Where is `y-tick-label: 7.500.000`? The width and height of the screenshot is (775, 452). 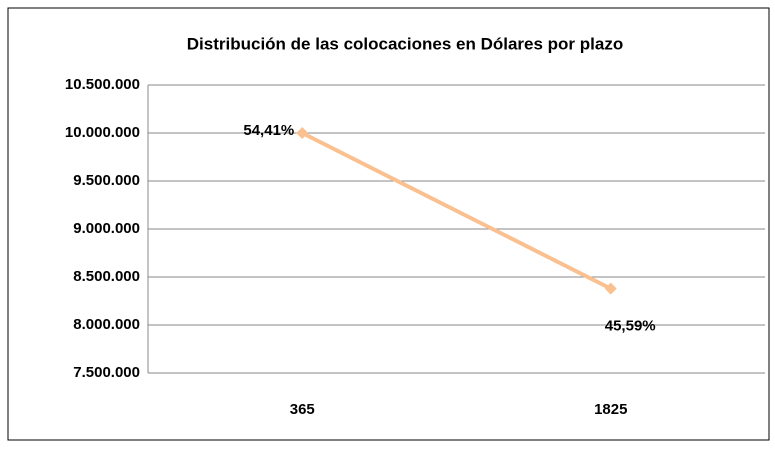
y-tick-label: 7.500.000 is located at coordinates (106, 372).